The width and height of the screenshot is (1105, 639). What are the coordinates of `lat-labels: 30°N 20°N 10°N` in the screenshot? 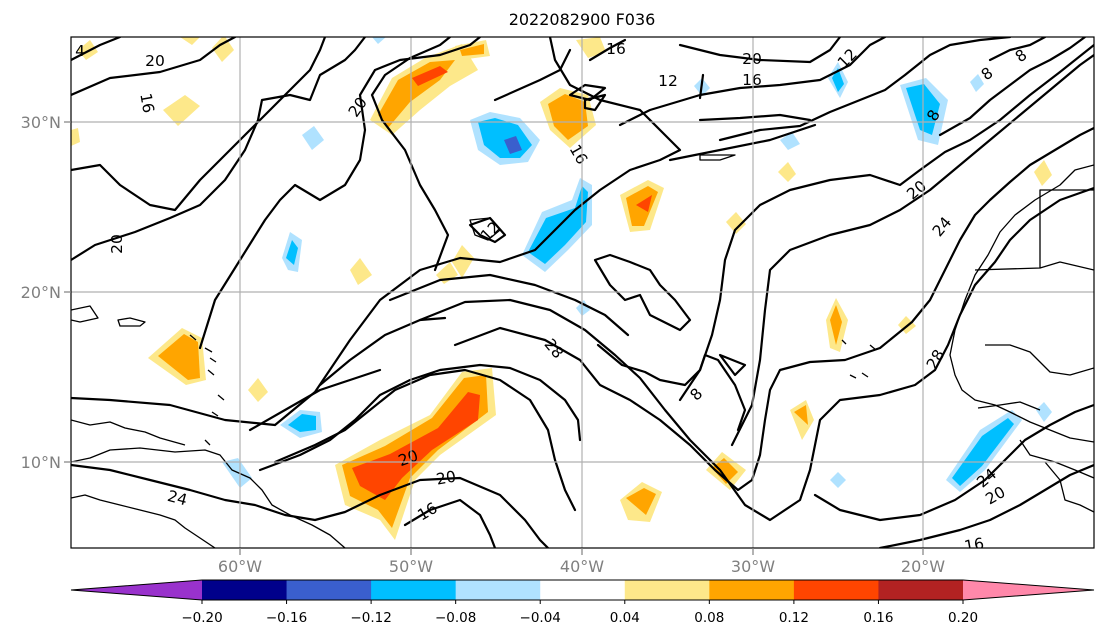 It's located at (41, 292).